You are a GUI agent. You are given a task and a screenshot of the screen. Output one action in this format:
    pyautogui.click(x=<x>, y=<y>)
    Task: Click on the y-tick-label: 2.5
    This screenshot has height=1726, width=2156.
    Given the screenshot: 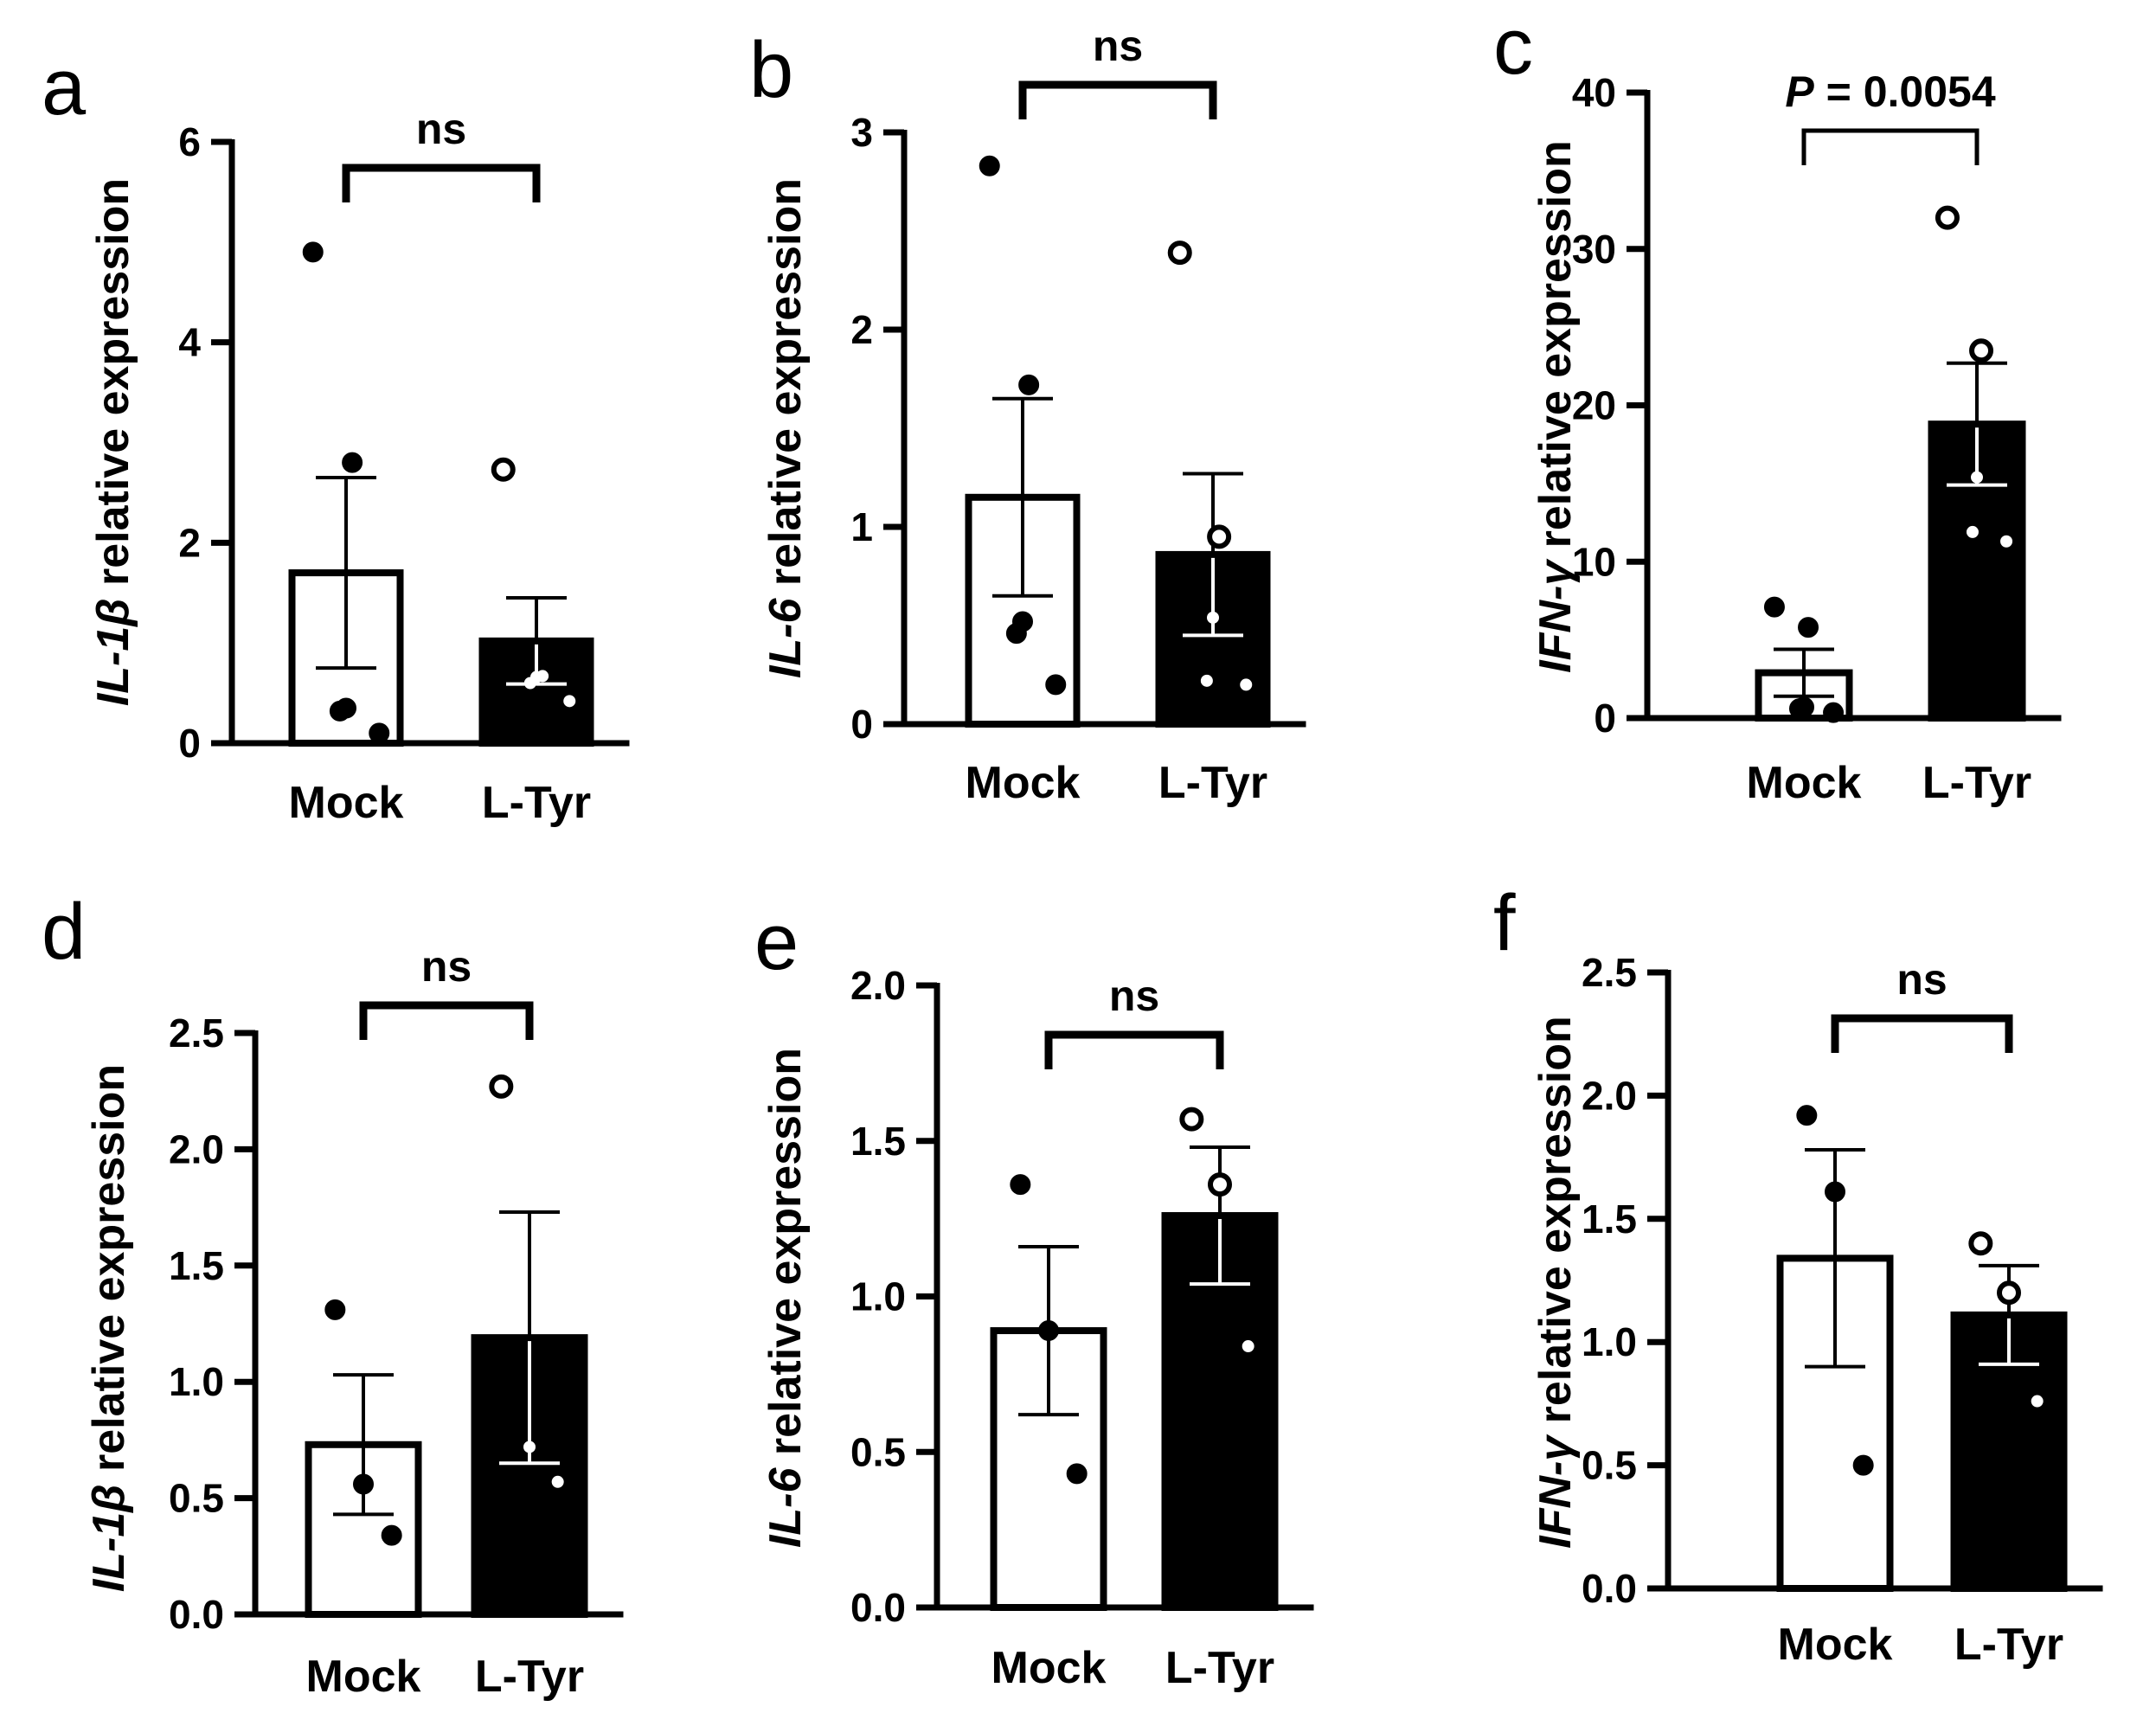 What is the action you would take?
    pyautogui.click(x=196, y=1033)
    